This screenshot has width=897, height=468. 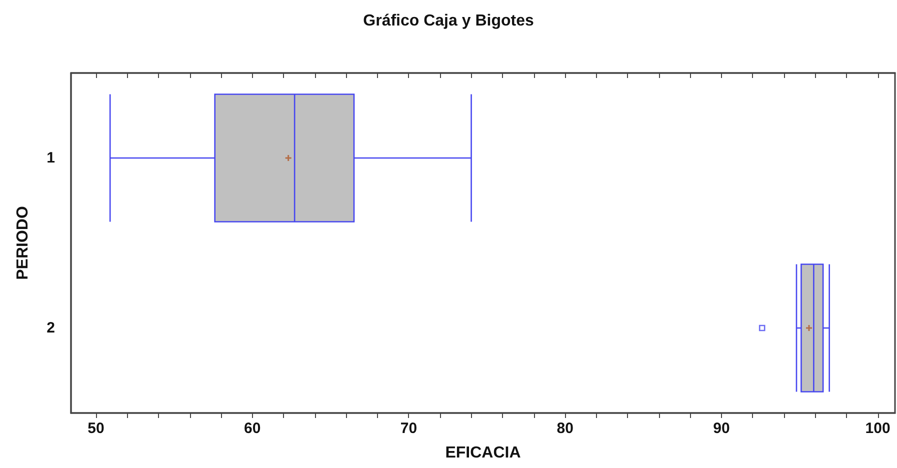 What do you see at coordinates (448, 21) in the screenshot?
I see `chart-title: Gráfico Caja y Bigotes` at bounding box center [448, 21].